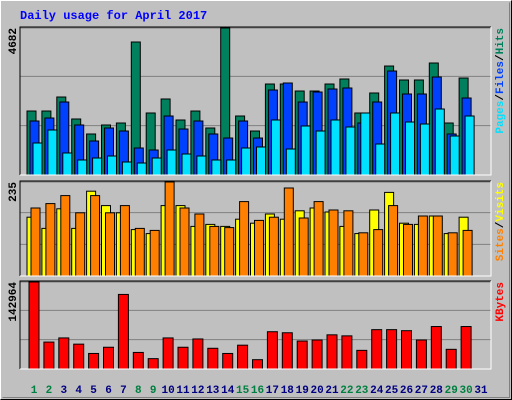 Image resolution: width=512 pixels, height=400 pixels. What do you see at coordinates (108, 391) in the screenshot?
I see `x-tick-label: 6` at bounding box center [108, 391].